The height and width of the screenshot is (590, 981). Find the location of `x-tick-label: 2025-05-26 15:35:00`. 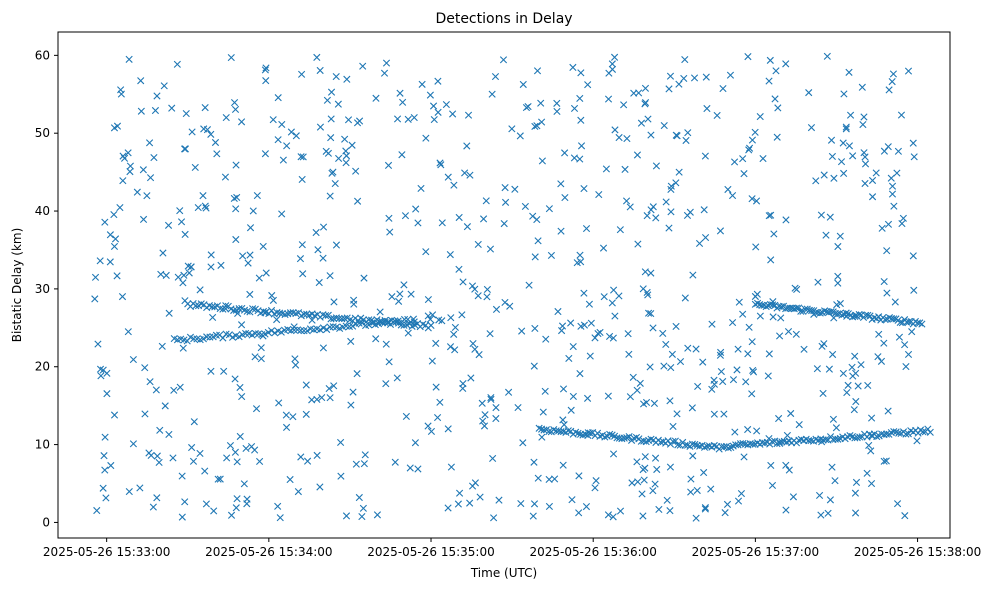

x-tick-label: 2025-05-26 15:35:00 is located at coordinates (430, 552).